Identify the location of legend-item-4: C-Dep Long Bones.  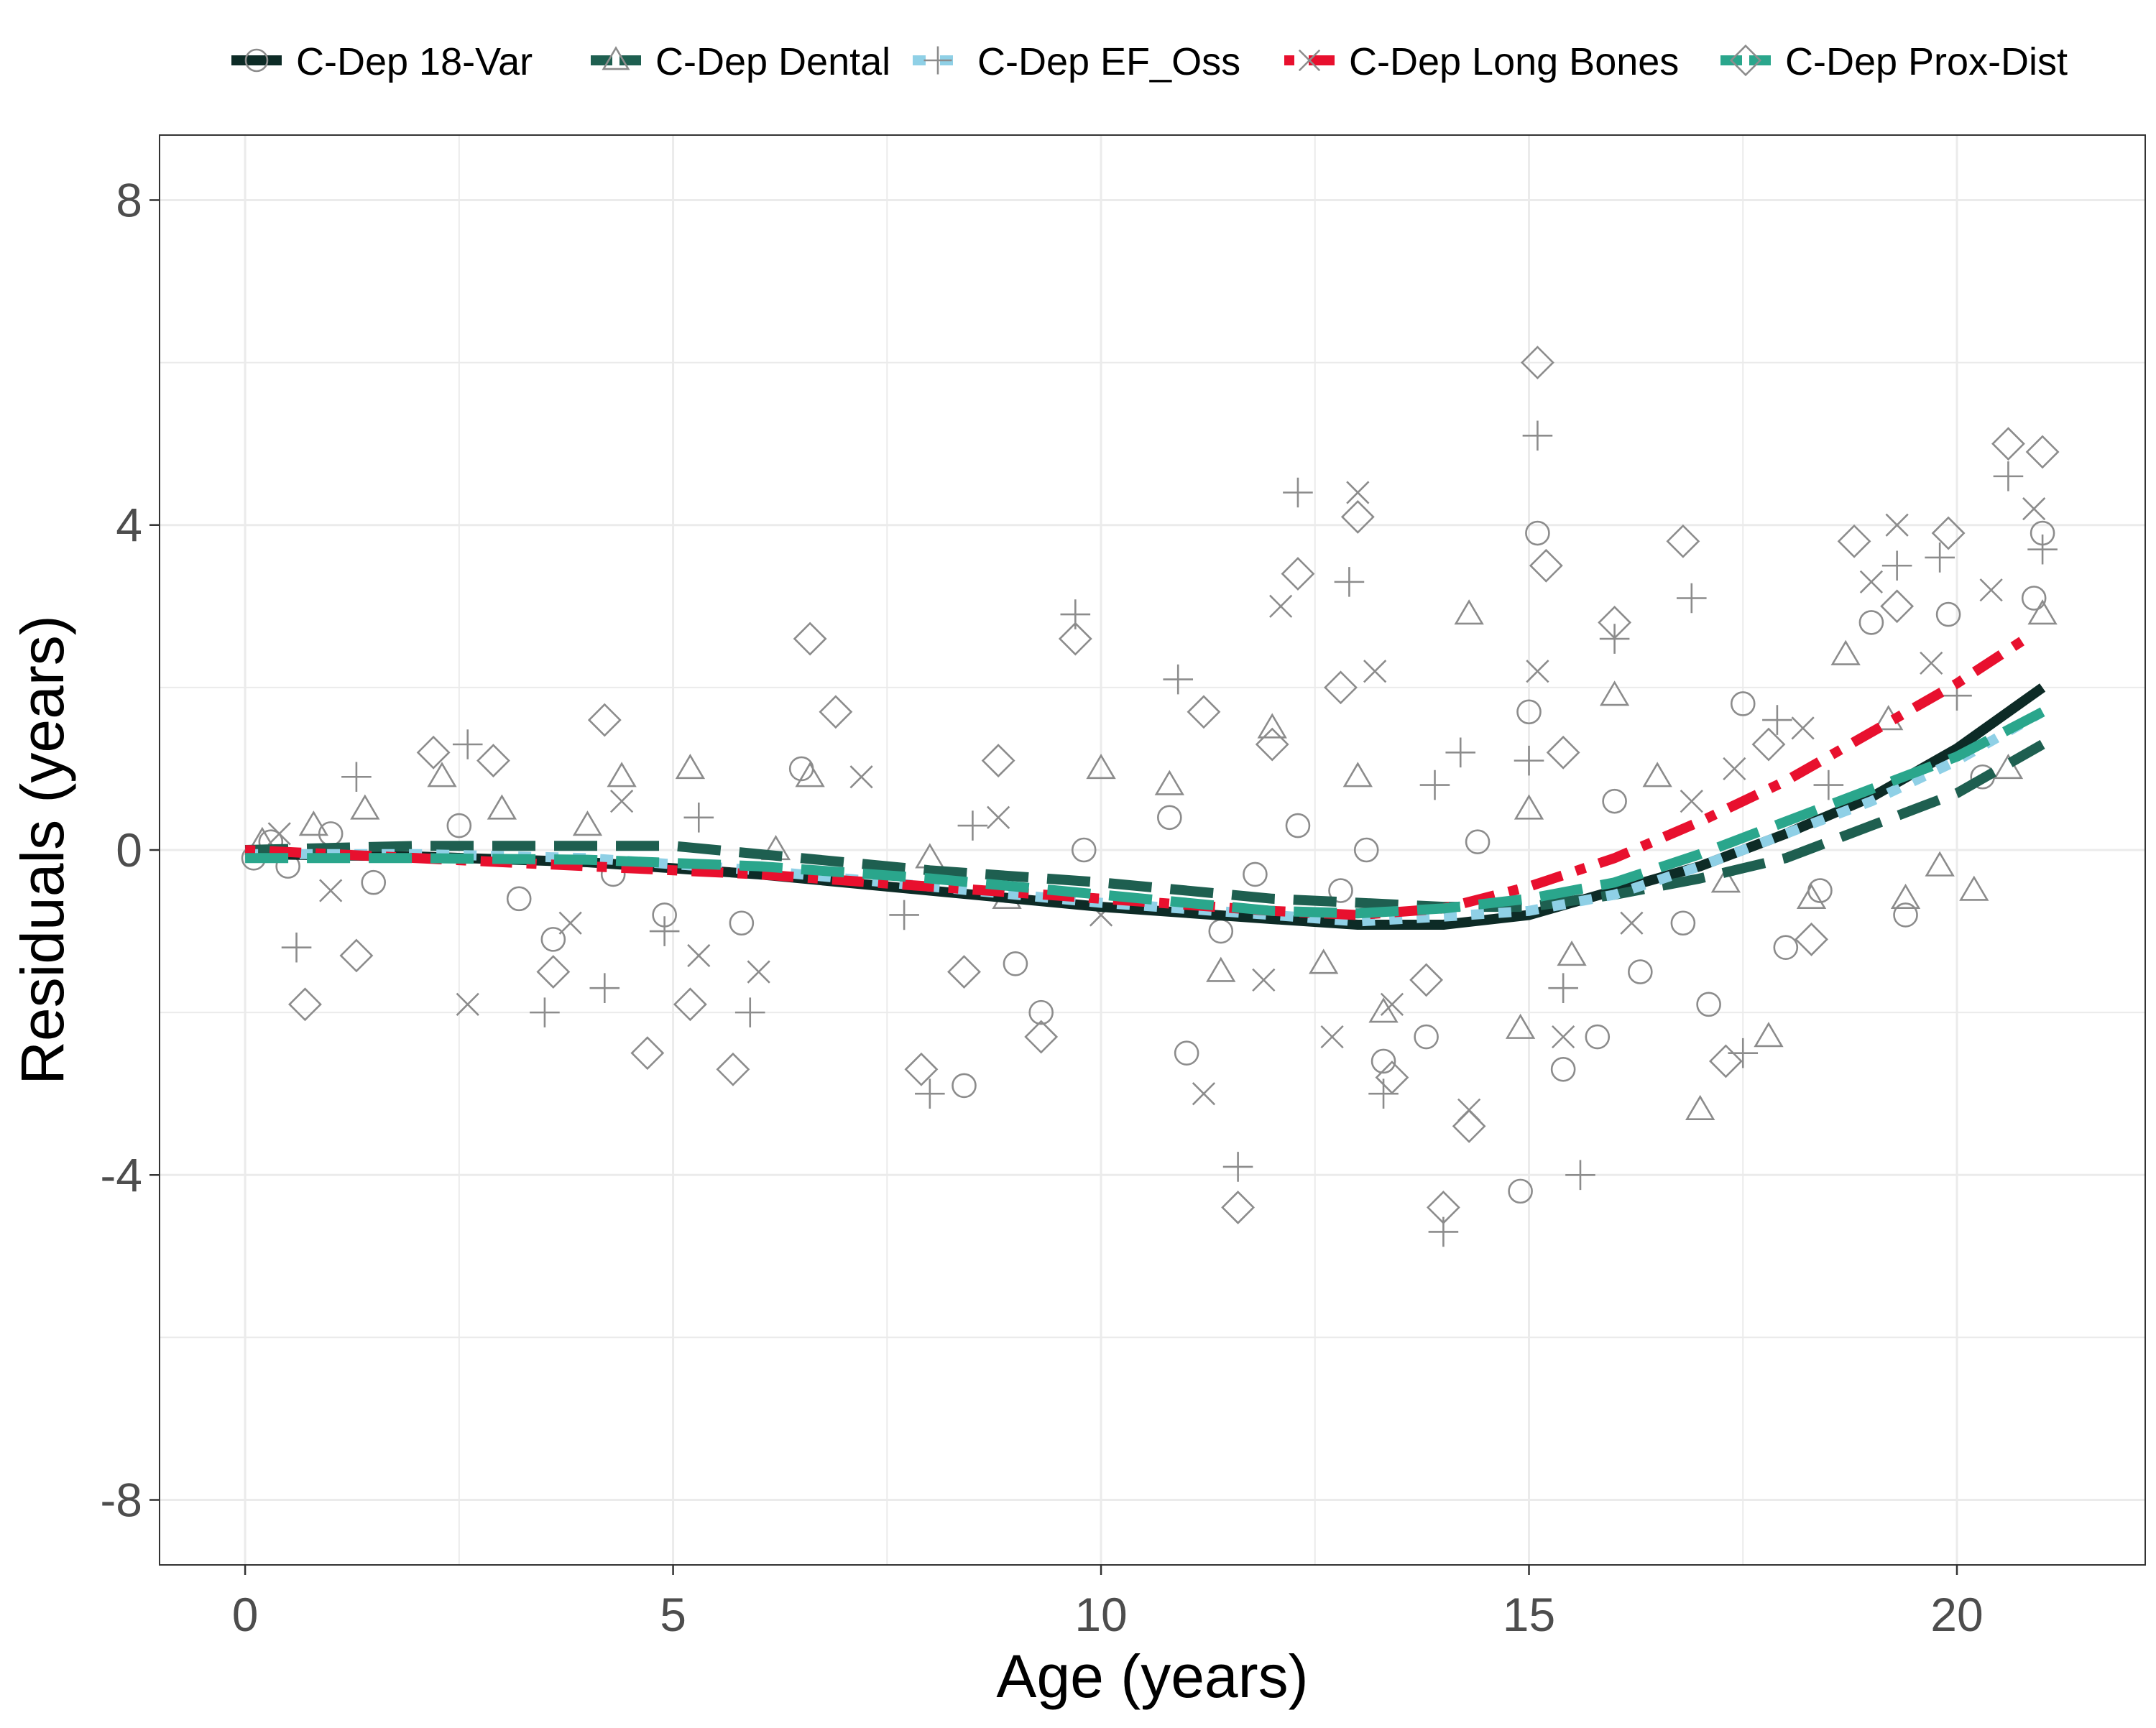
(1481, 62).